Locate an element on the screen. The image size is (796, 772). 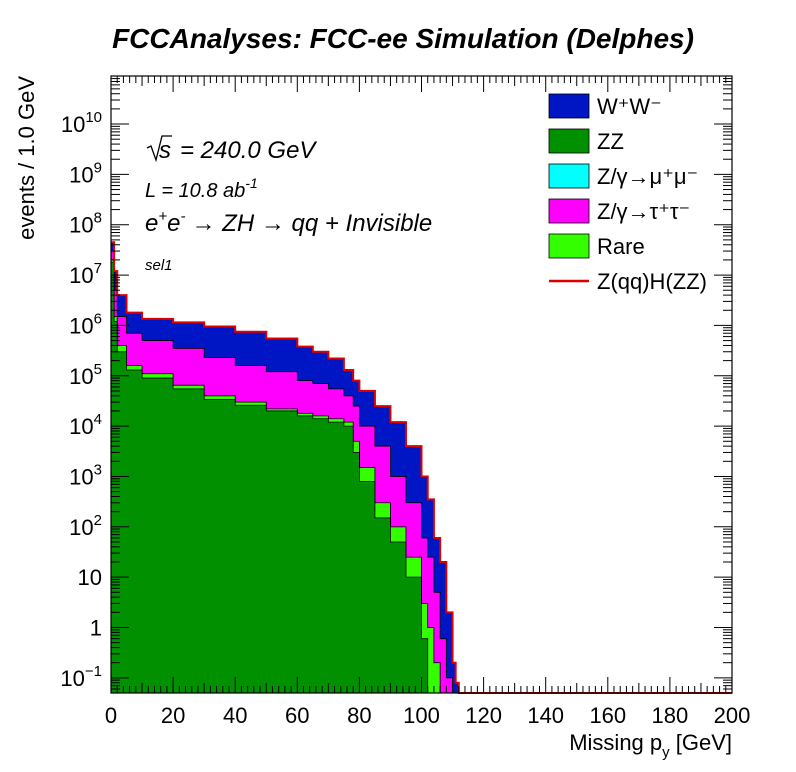
annotation-process: e+e- → ZH → qq + Invisible is located at coordinates (288, 222).